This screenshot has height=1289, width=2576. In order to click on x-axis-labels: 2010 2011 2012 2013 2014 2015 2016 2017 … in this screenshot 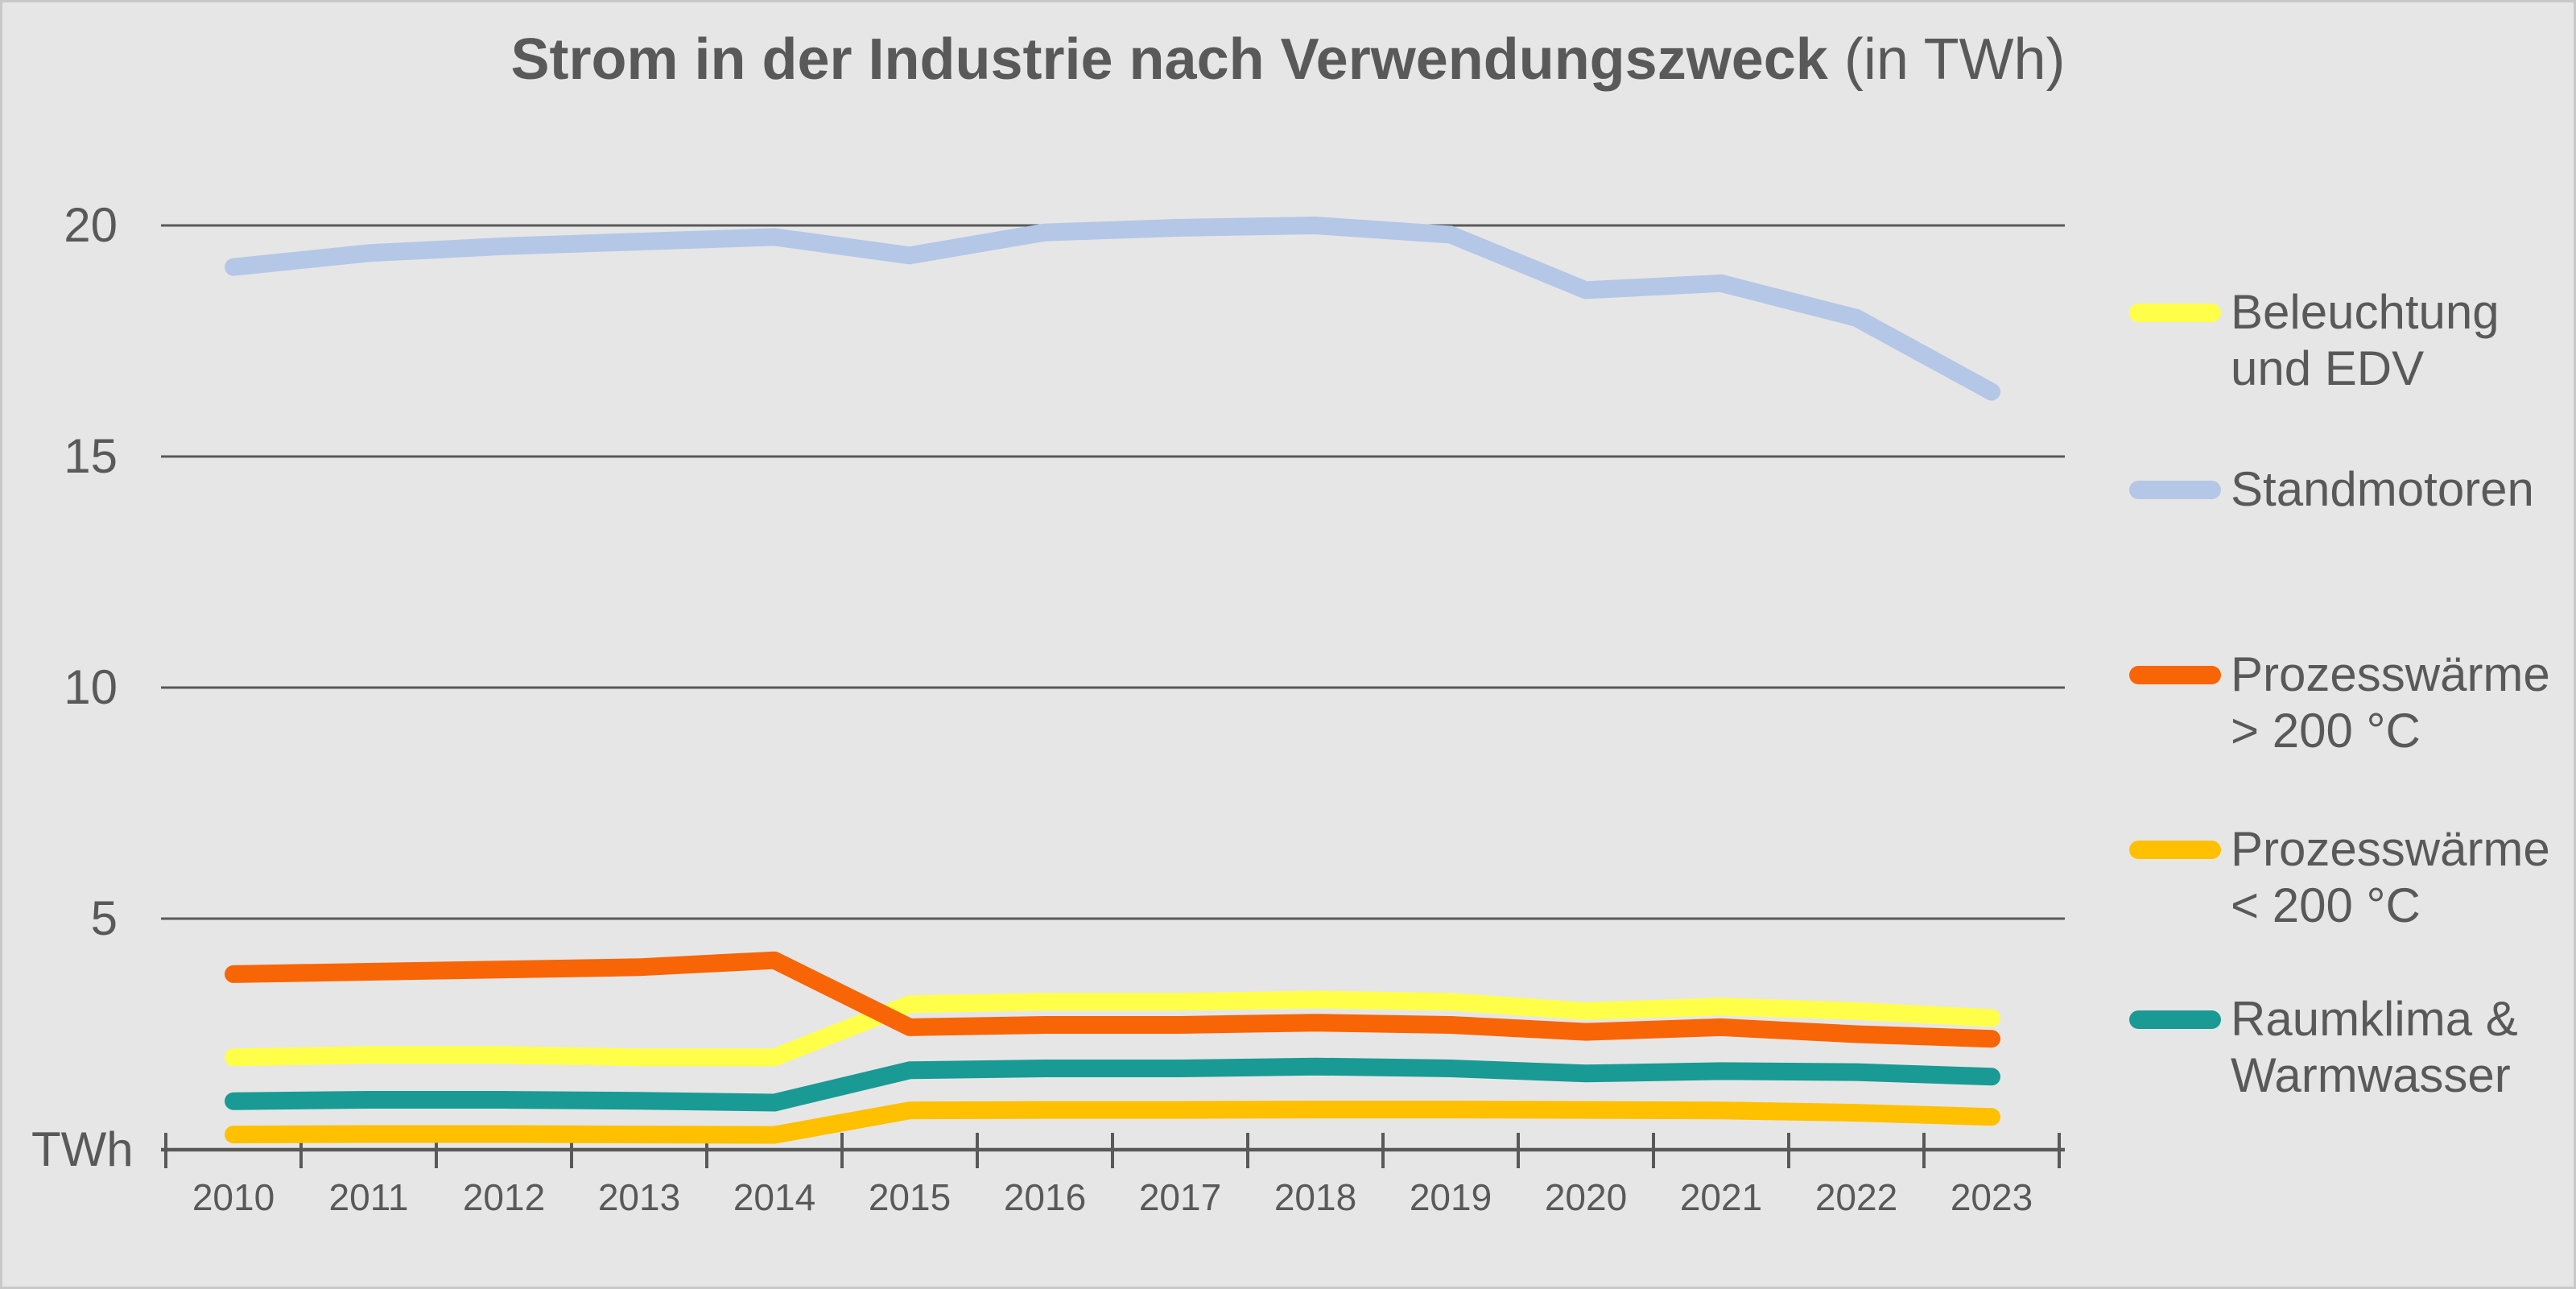, I will do `click(1112, 1197)`.